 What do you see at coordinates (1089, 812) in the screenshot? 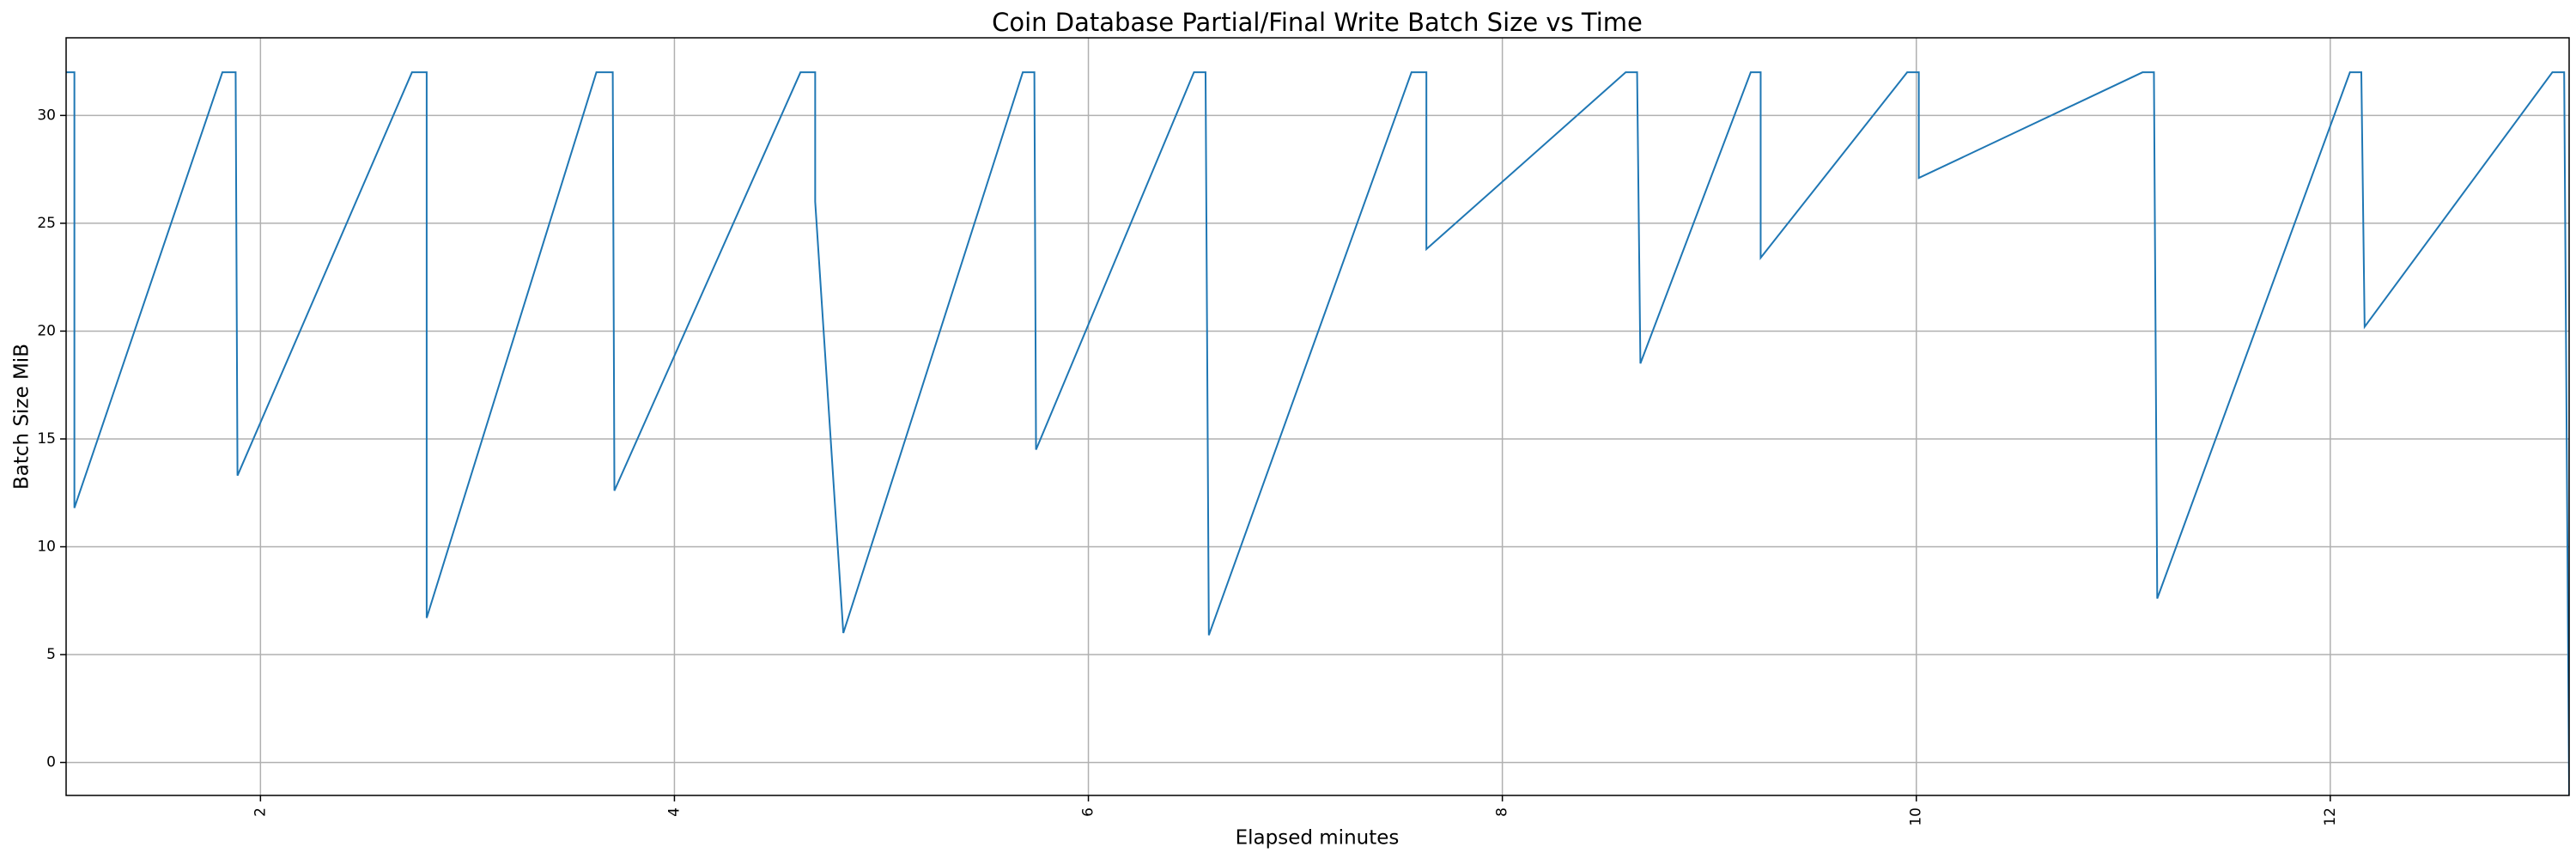
I see `x-tick-label: 6` at bounding box center [1089, 812].